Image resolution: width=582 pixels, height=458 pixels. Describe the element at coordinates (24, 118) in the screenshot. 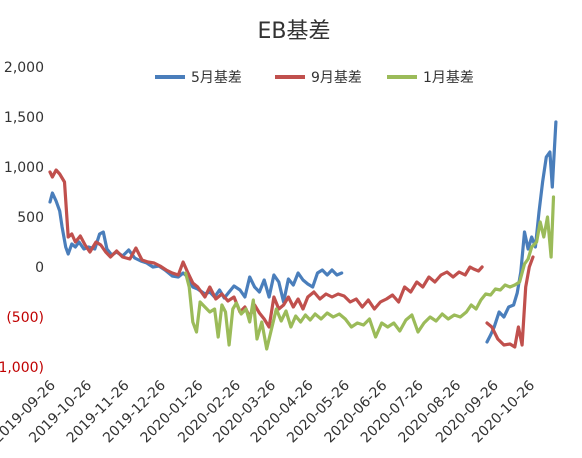

I see `y-tick-label: 1,500` at that location.